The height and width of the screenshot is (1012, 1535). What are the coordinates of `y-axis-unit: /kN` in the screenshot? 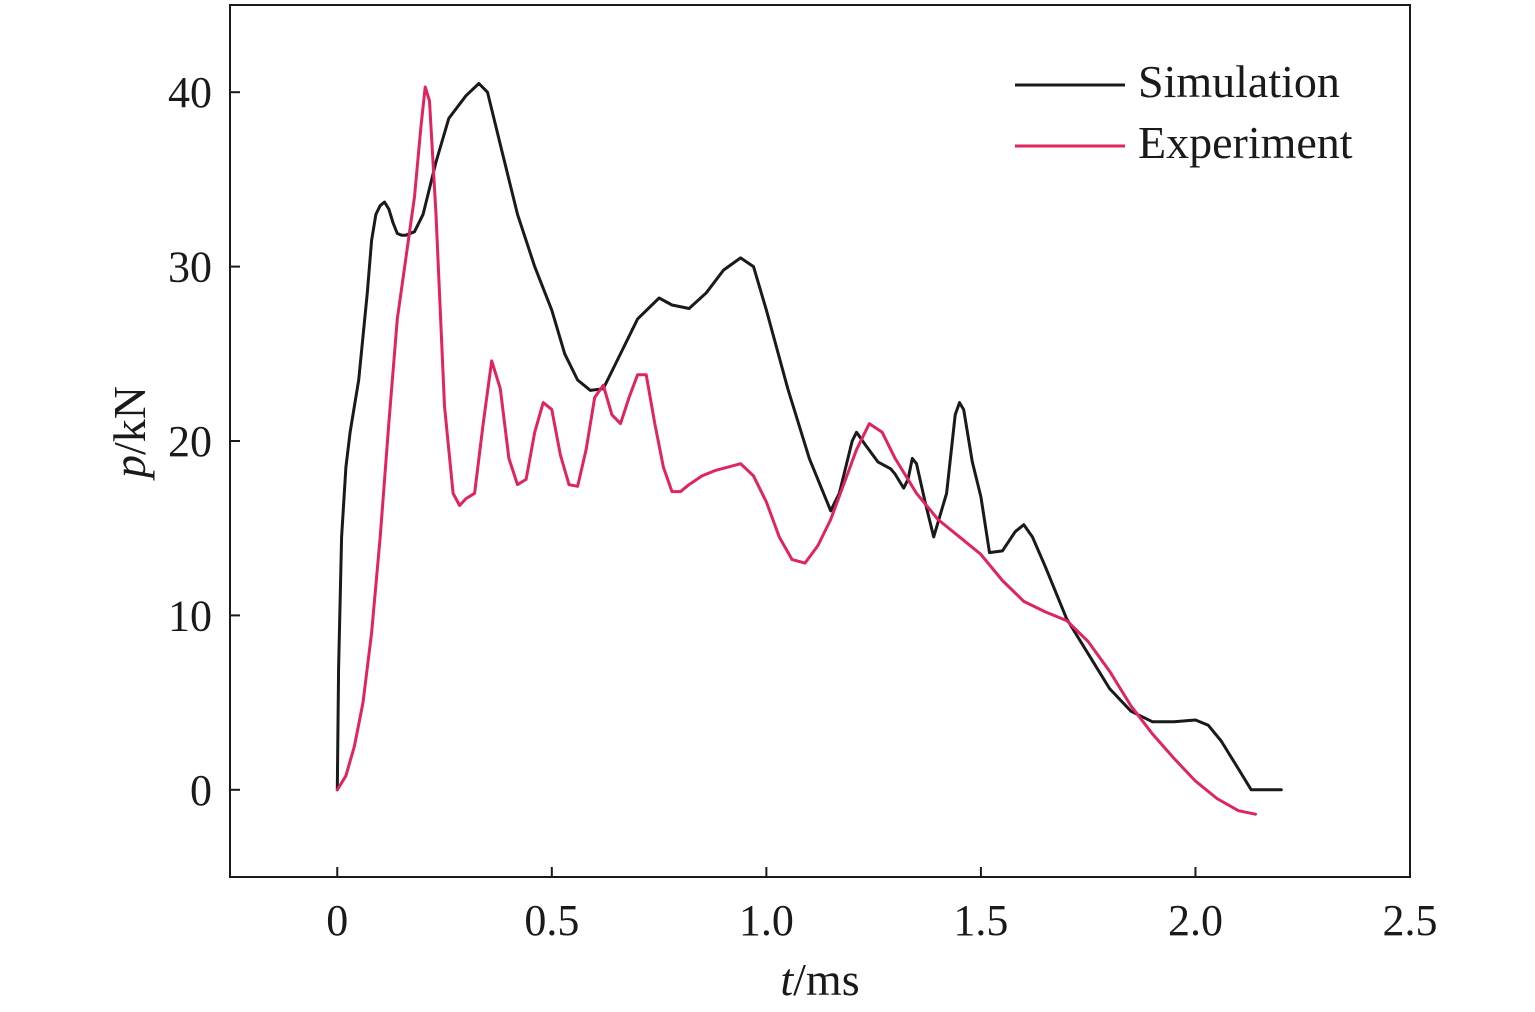 It's located at (129, 420).